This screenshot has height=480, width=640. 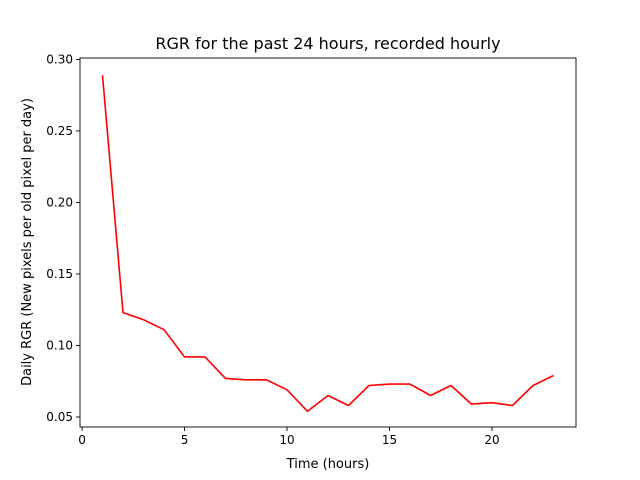 I want to click on x-axis-label: Time (hours), so click(x=328, y=464).